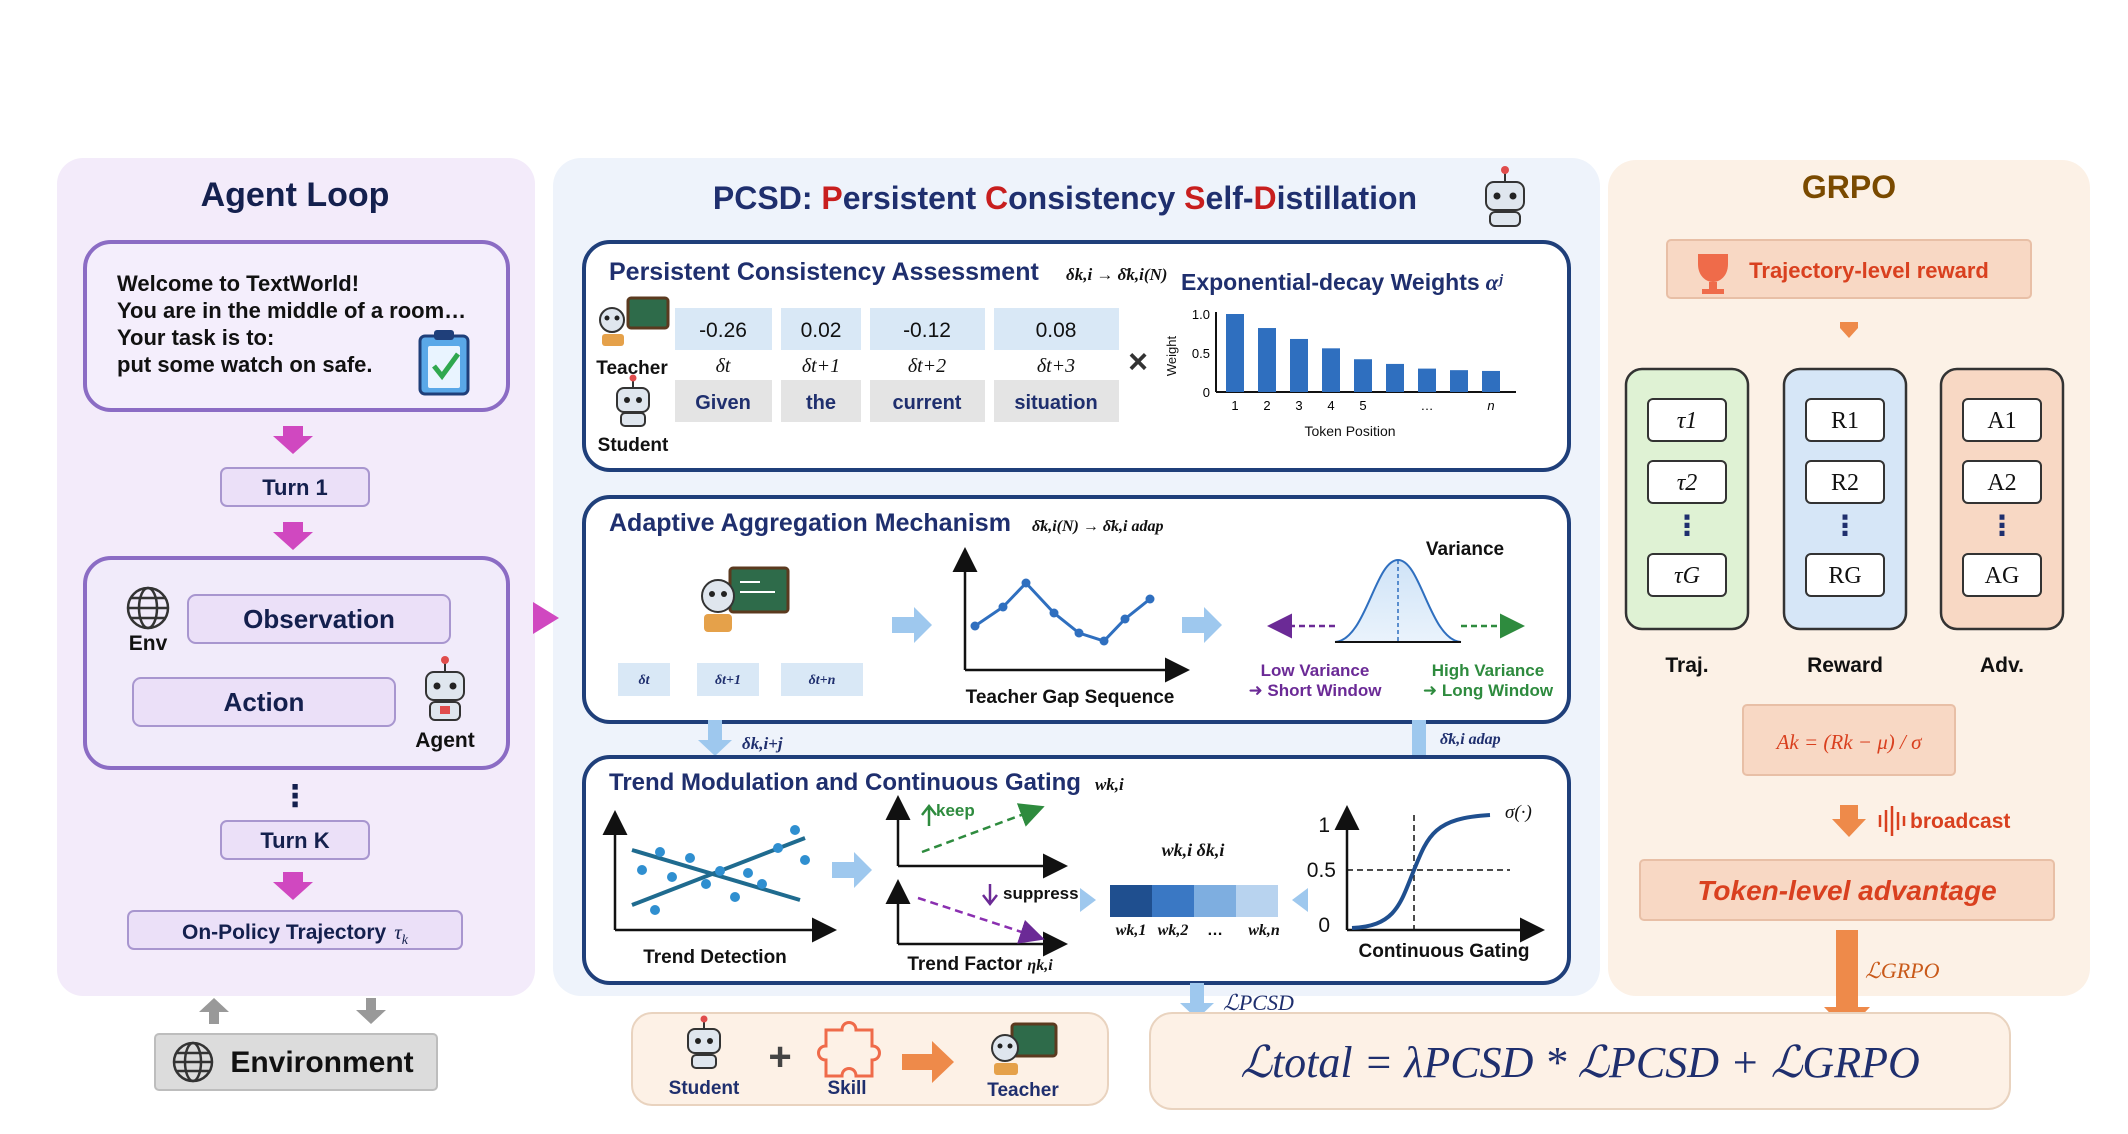 The width and height of the screenshot is (2128, 1134). Describe the element at coordinates (1131, 930) in the screenshot. I see `weight-label: wk,1` at that location.